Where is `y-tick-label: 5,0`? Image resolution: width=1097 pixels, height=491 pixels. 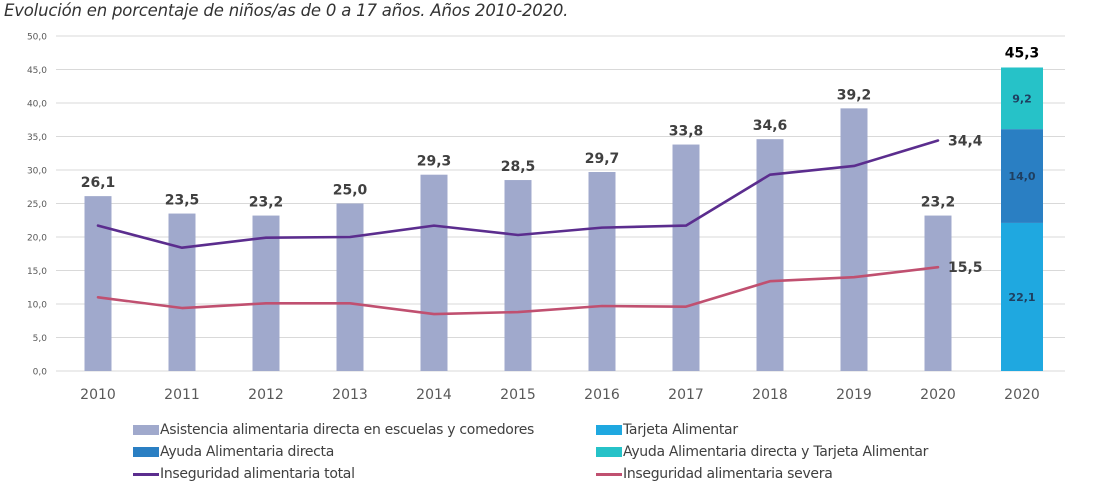 y-tick-label: 5,0 is located at coordinates (40, 339).